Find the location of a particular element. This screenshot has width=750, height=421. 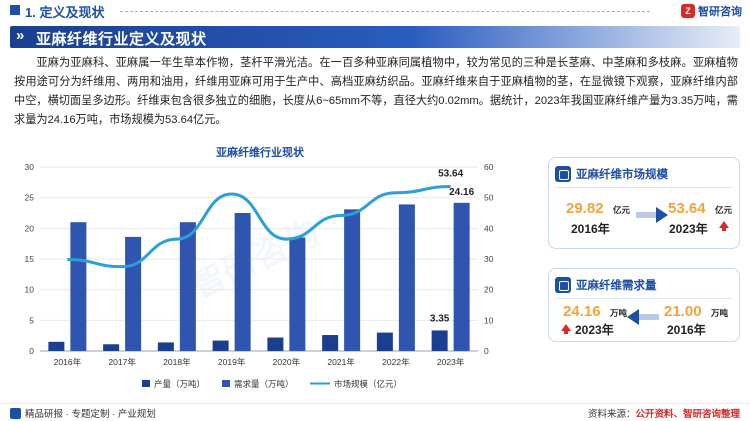

demand-card: 亚麻纤维需求量 24.16 万吨 2023年 21.00 万吨 2016年 is located at coordinates (644, 305).